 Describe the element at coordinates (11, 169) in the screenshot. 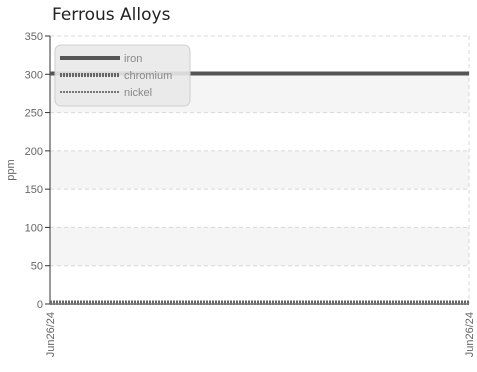

I see `y-axis-label: ppm` at that location.